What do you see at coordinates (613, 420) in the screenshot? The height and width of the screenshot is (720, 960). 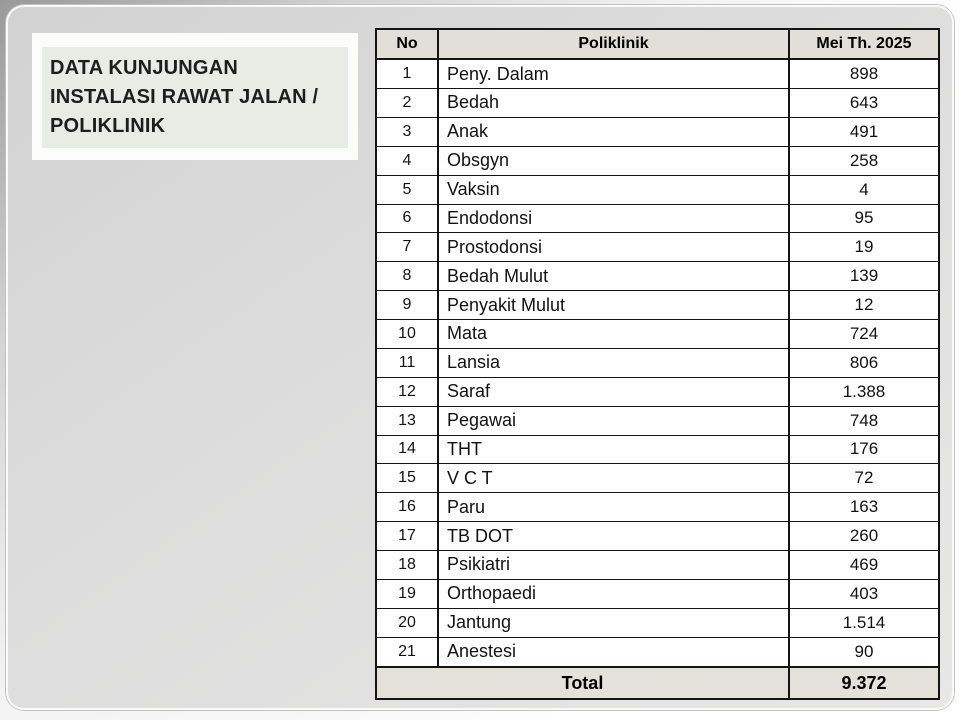 I see `row-poliklinik: Pegawai` at bounding box center [613, 420].